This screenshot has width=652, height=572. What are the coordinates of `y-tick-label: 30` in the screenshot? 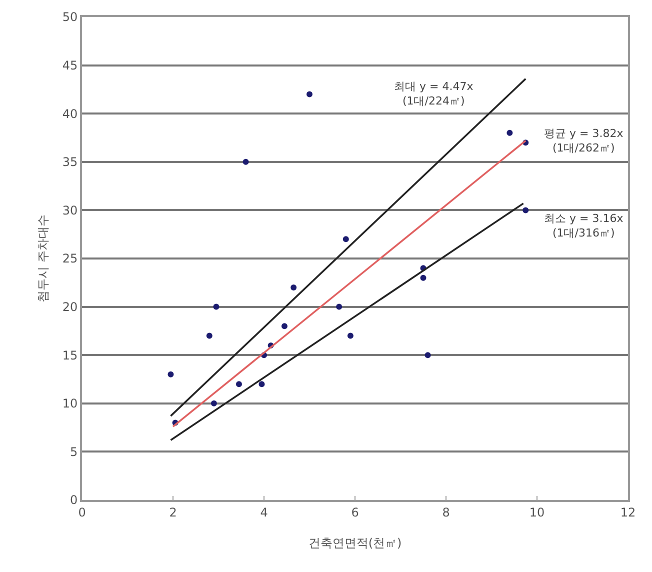 It's located at (70, 210).